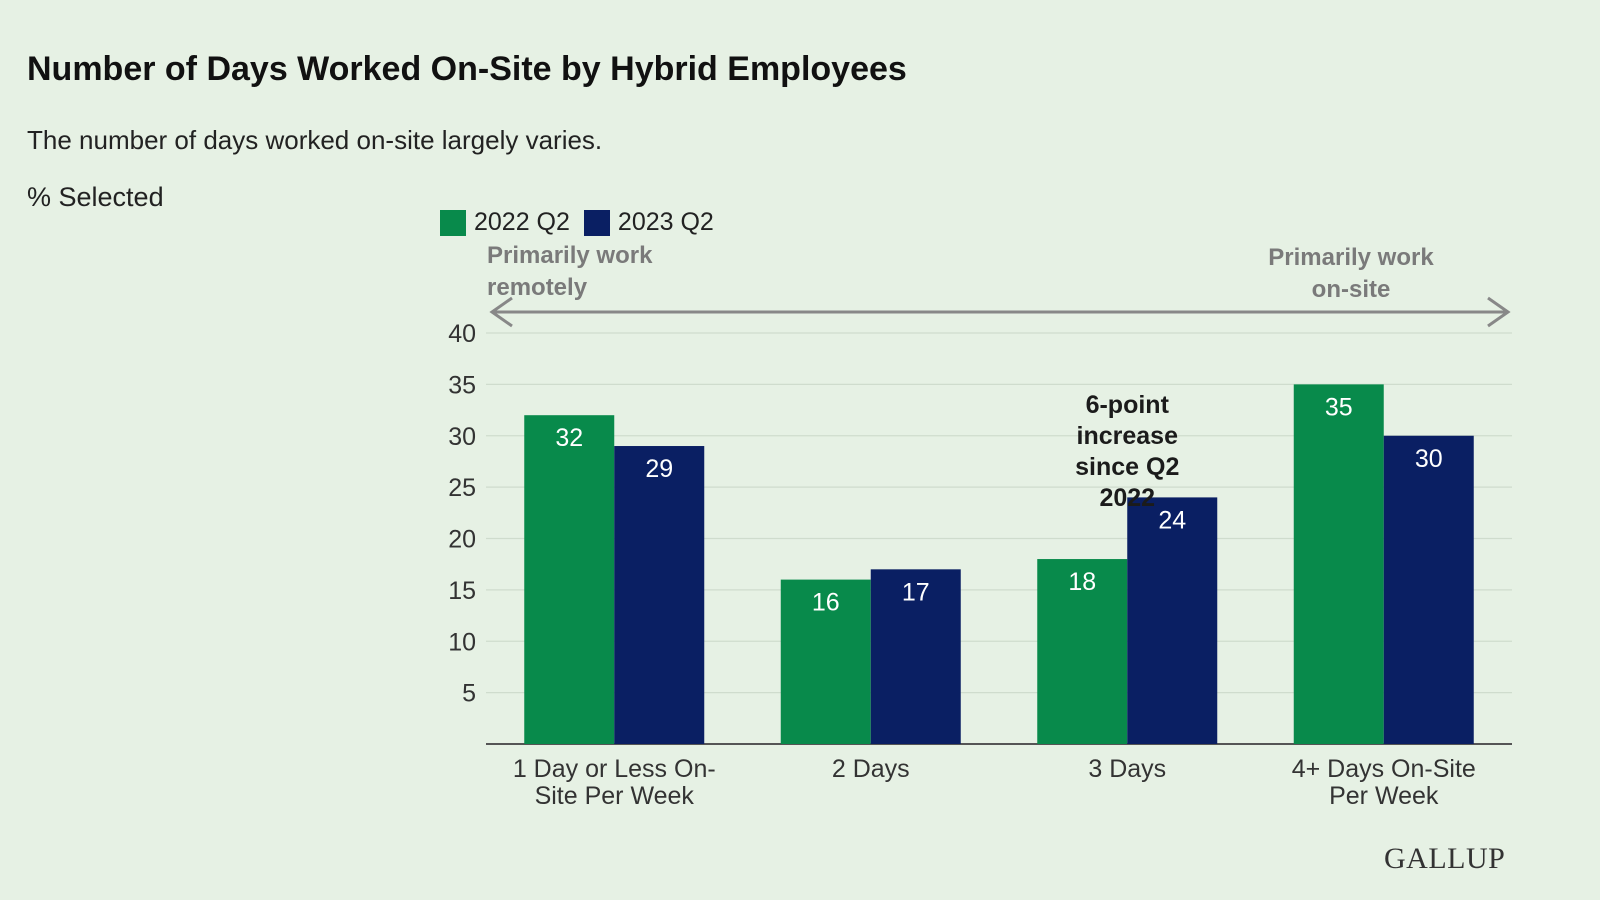  Describe the element at coordinates (1499, 312) in the screenshot. I see `scale-arrow-right-head` at that location.